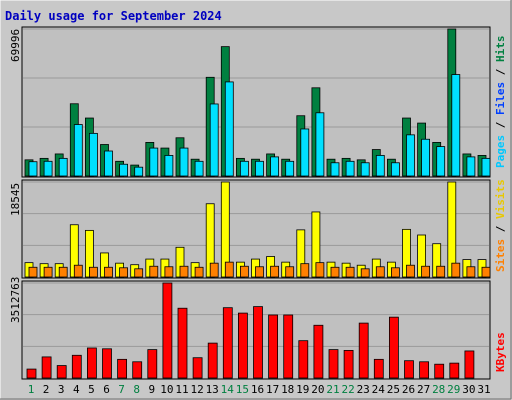 The height and width of the screenshot is (400, 512). What do you see at coordinates (31, 389) in the screenshot?
I see `day-label-1: 1` at bounding box center [31, 389].